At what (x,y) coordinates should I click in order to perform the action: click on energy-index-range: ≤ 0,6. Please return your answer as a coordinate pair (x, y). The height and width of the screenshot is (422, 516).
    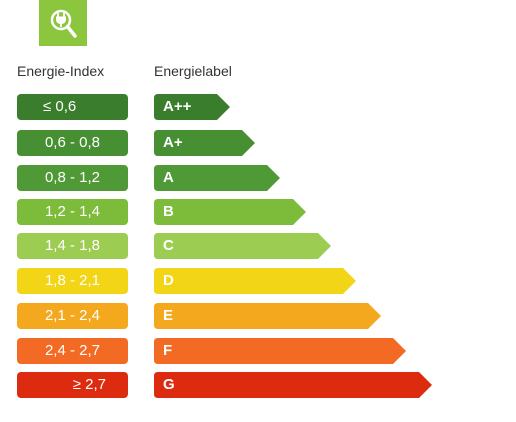
    Looking at the image, I should click on (72, 107).